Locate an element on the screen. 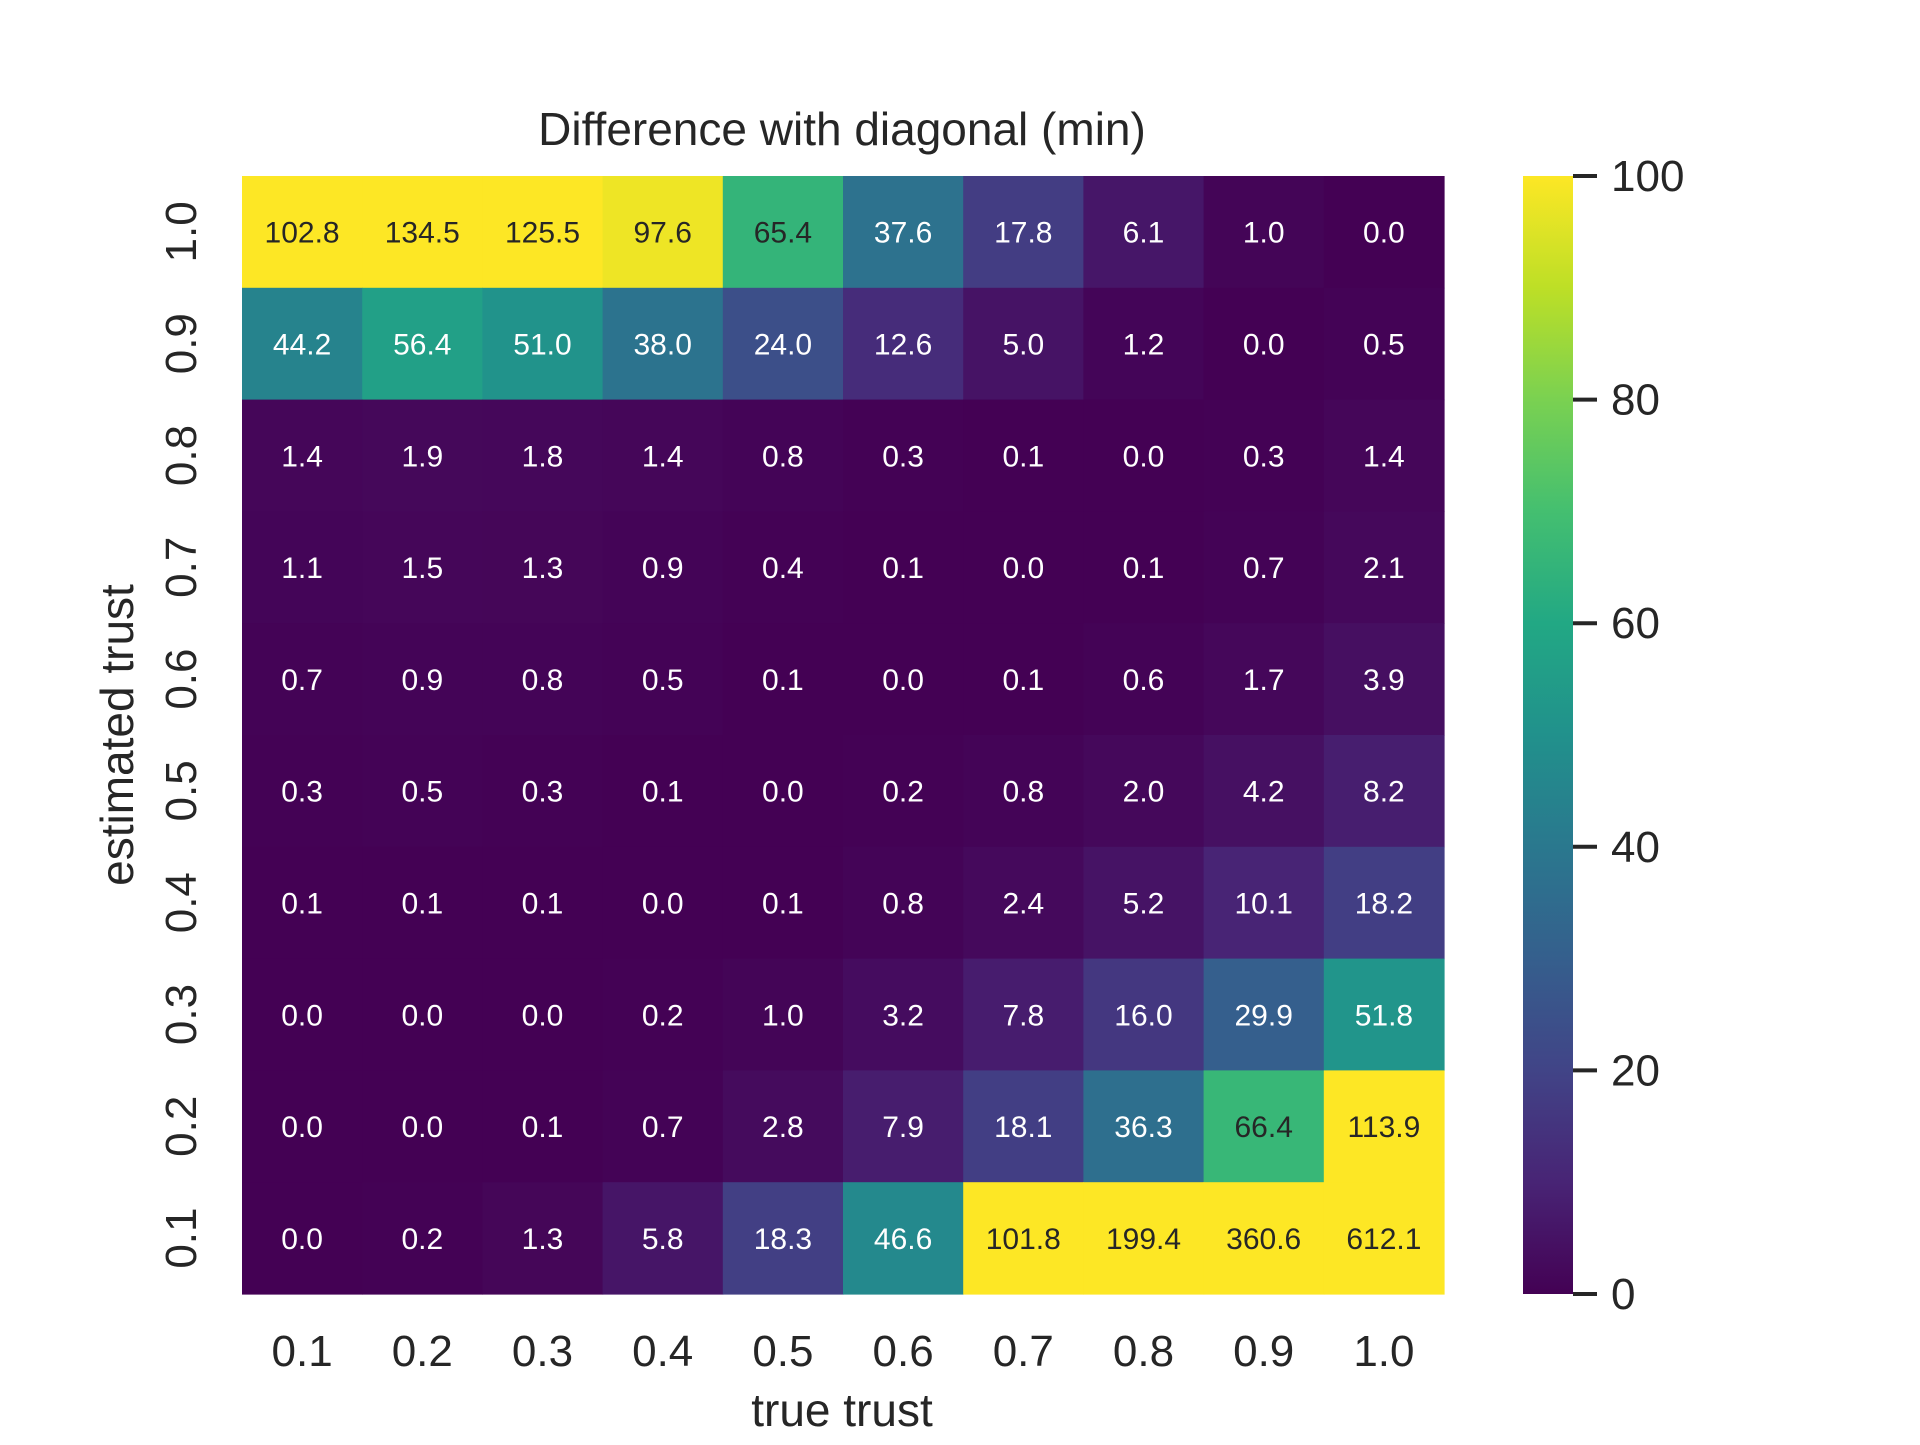  colorbar-tick-label: 0 is located at coordinates (1623, 1294).